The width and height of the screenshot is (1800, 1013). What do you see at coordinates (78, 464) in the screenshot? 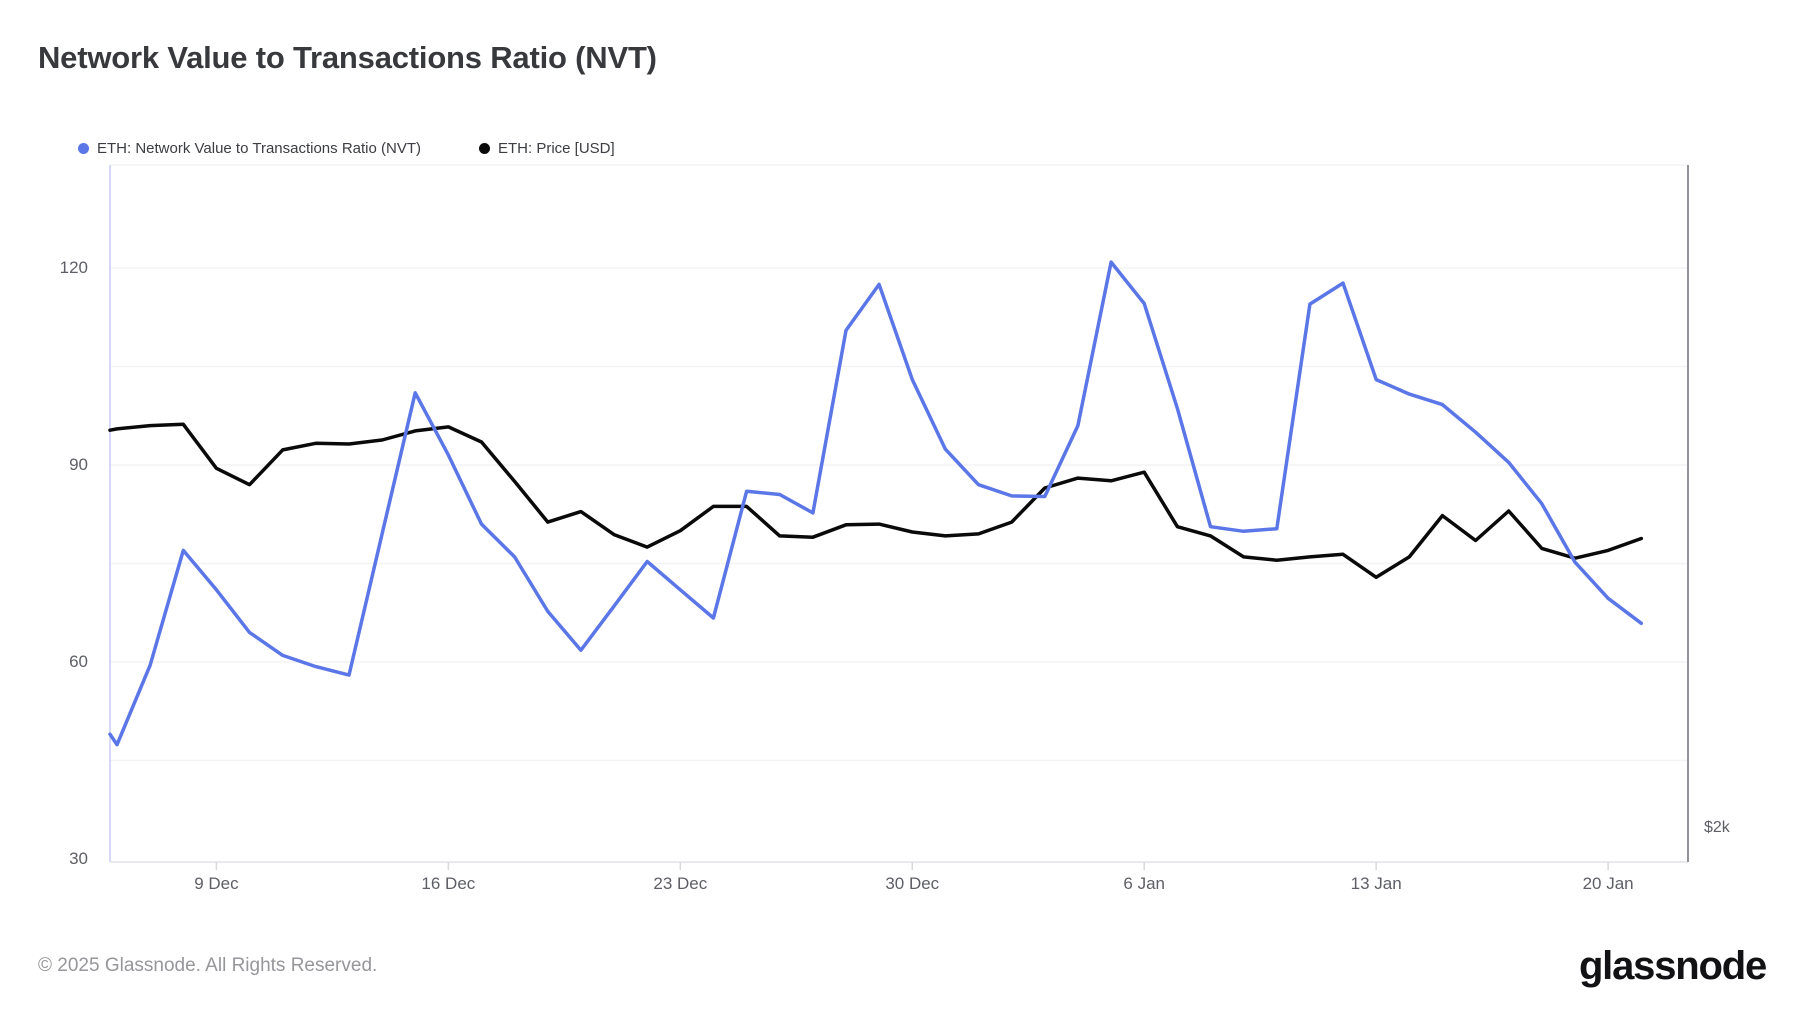
I see `y-axis-label-90: 90` at bounding box center [78, 464].